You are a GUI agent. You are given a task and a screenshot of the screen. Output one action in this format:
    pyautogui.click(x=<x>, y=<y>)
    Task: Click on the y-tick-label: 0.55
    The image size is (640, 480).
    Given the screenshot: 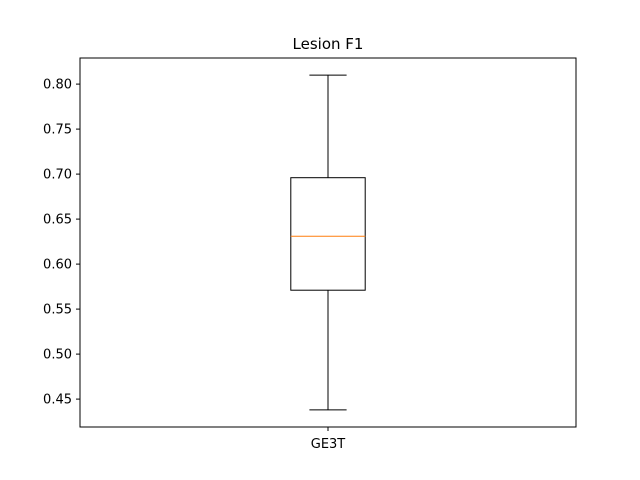 What is the action you would take?
    pyautogui.click(x=57, y=310)
    